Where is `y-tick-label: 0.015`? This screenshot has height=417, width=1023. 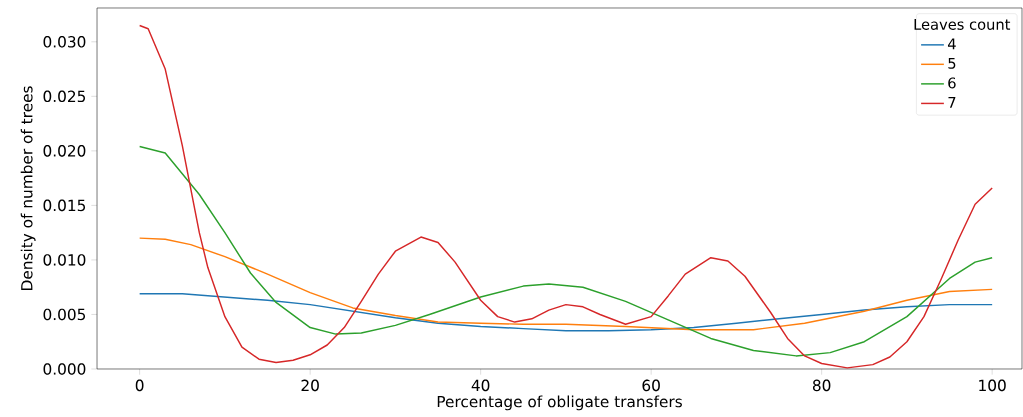 y-tick-label: 0.015 is located at coordinates (64, 205).